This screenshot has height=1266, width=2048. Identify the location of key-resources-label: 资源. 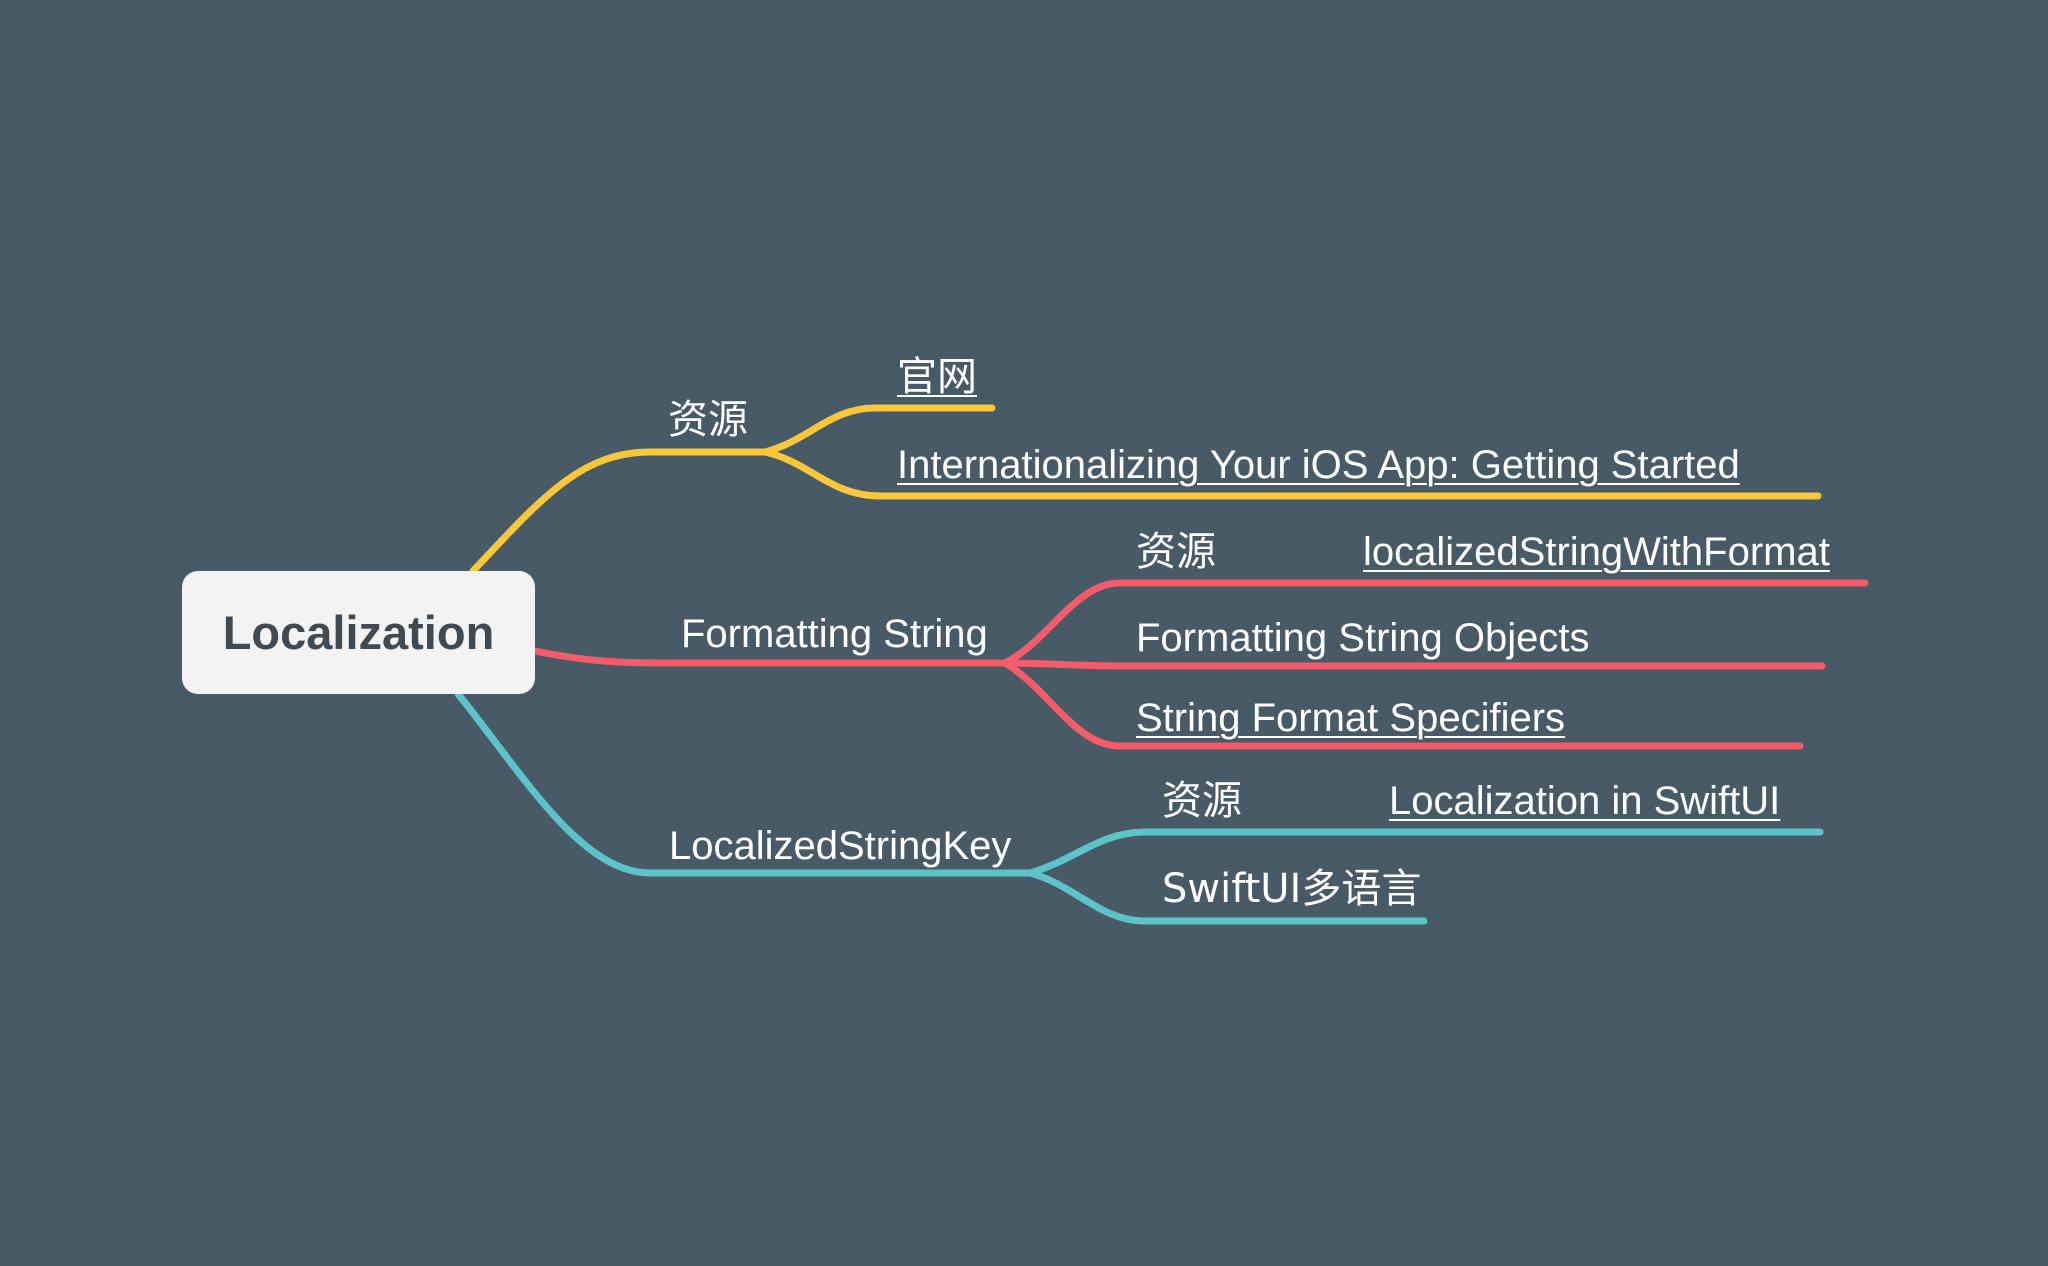
(1202, 801).